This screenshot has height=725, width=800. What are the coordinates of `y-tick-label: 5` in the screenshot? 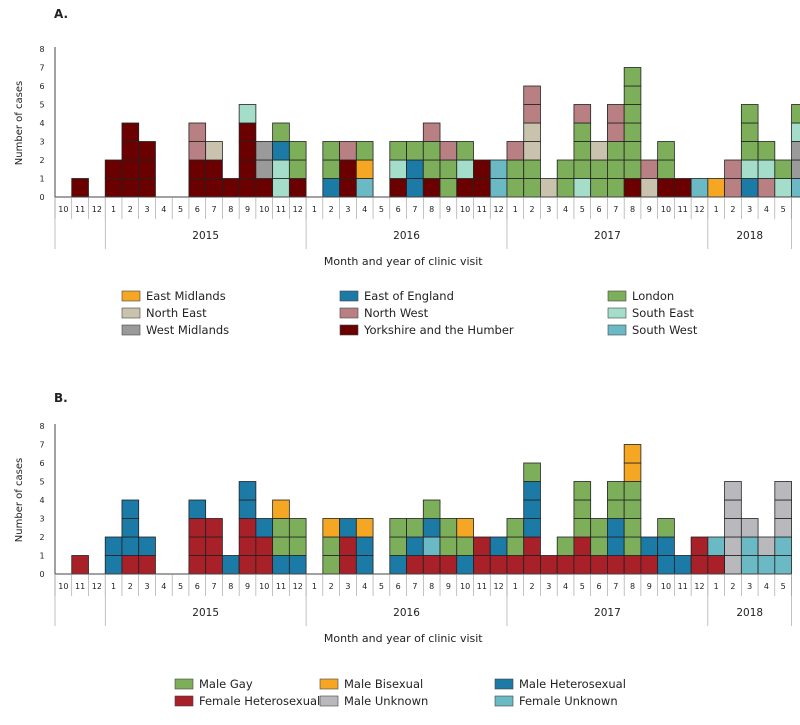 It's located at (41, 105).